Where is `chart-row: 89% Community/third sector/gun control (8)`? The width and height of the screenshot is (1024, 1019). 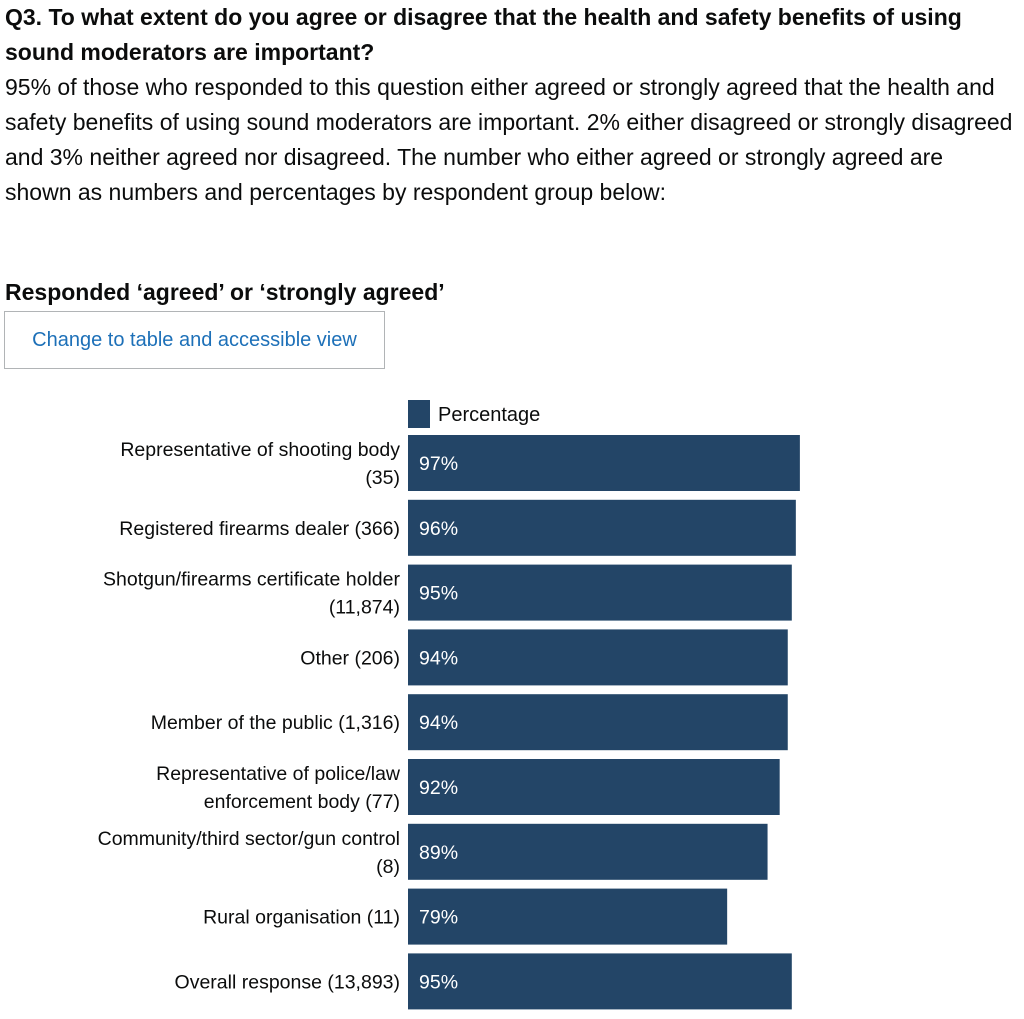 chart-row: 89% Community/third sector/gun control (8) is located at coordinates (433, 851).